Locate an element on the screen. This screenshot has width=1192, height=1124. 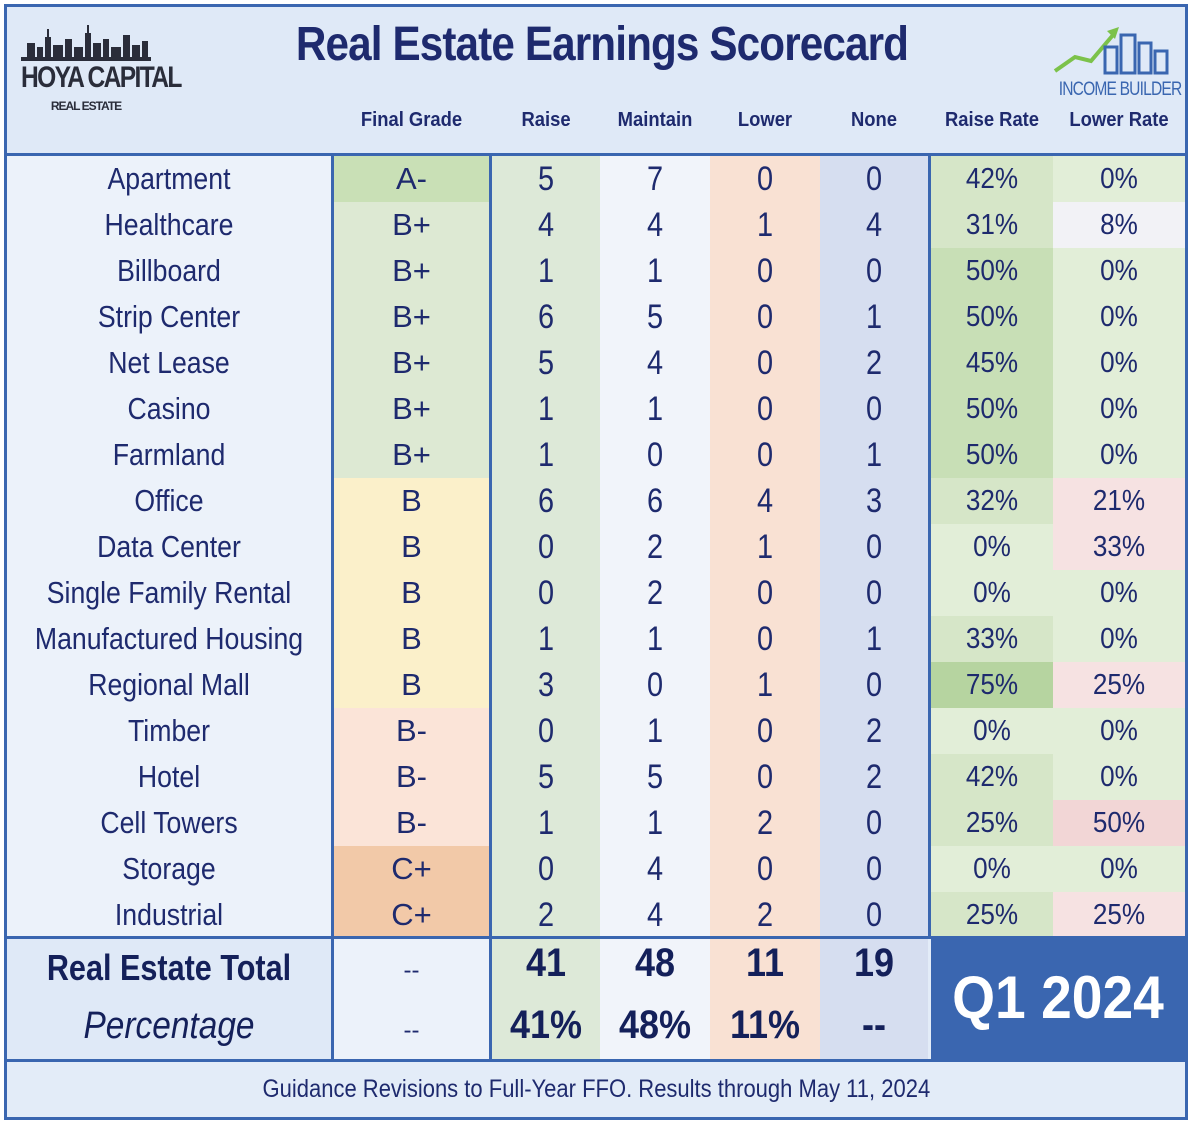
table-row: Data Center B 0 2 1 0 0% 33% is located at coordinates (596, 547).